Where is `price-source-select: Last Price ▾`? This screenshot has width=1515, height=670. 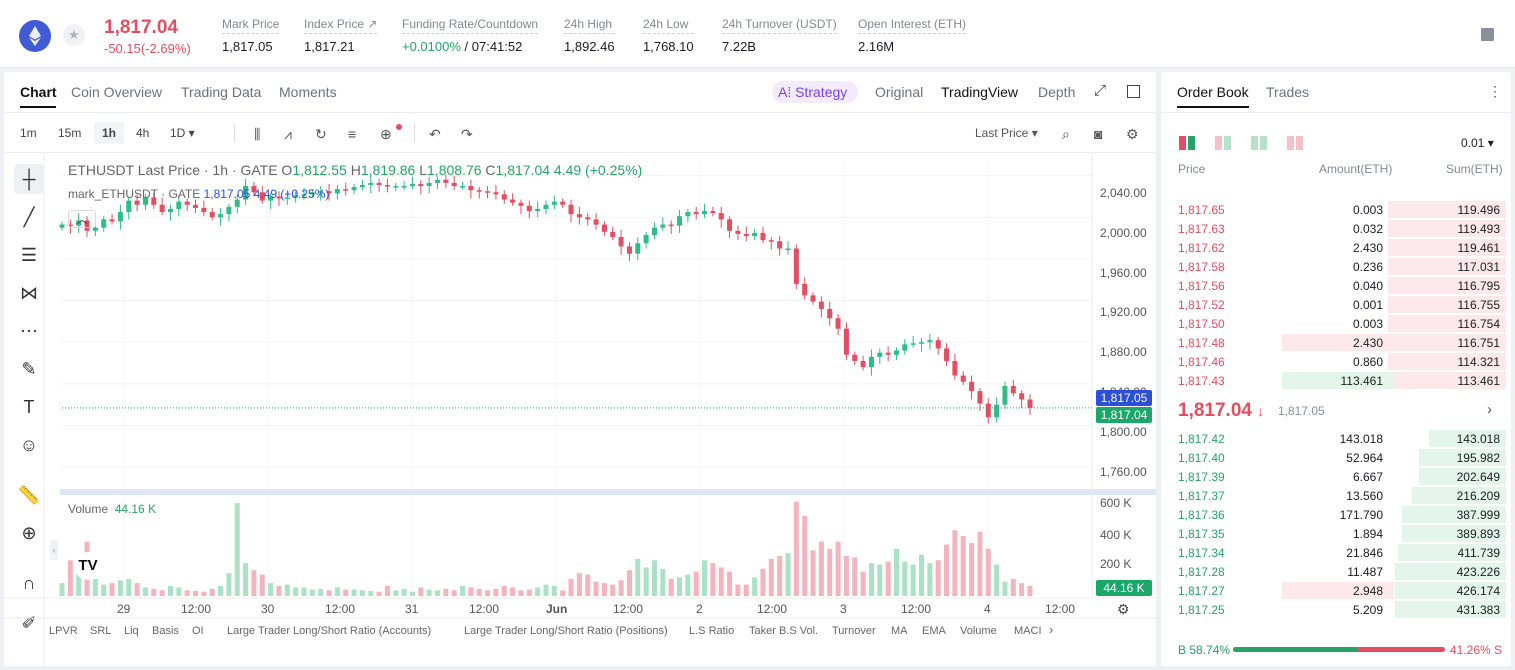
price-source-select: Last Price ▾ is located at coordinates (1006, 133).